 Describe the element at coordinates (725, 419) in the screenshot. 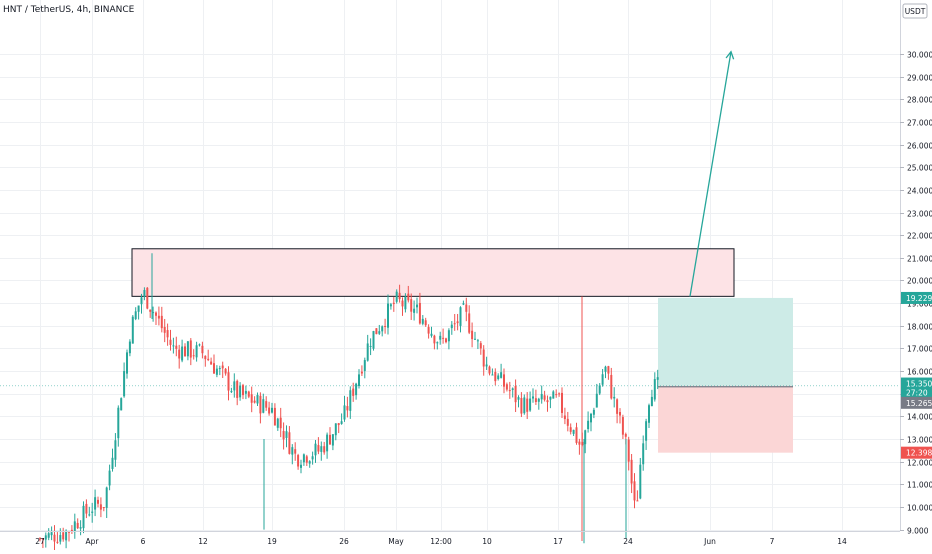

I see `stop-zone` at that location.